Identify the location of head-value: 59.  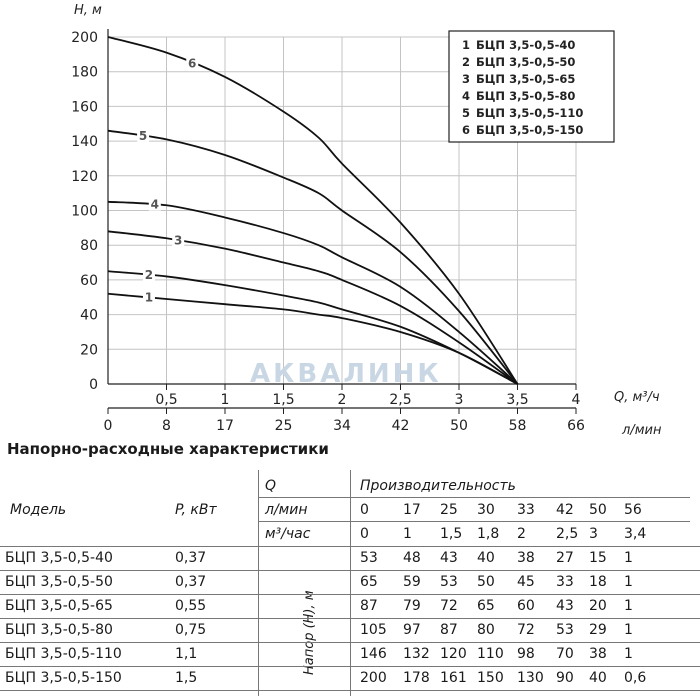
(412, 582).